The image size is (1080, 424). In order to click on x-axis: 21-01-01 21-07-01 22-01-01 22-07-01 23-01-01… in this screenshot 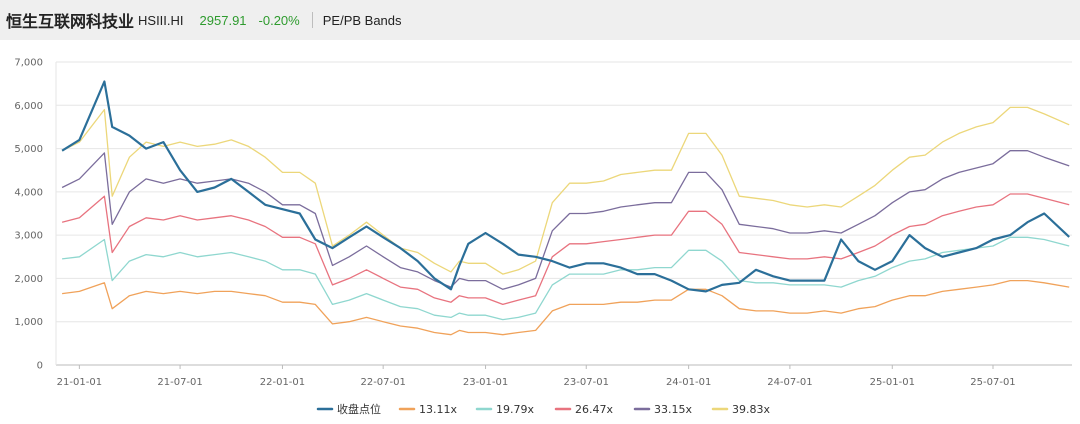, I will do `click(536, 376)`.